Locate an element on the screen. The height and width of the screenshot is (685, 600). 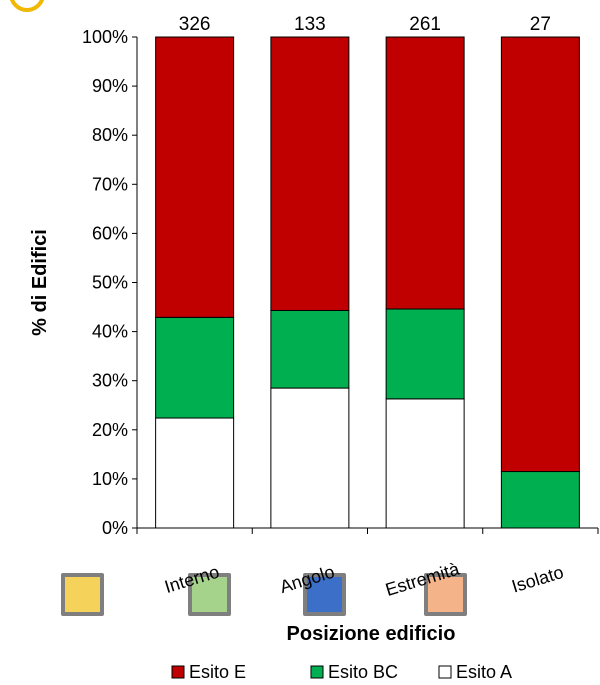
bar-isolato-esito-bc is located at coordinates (540, 500).